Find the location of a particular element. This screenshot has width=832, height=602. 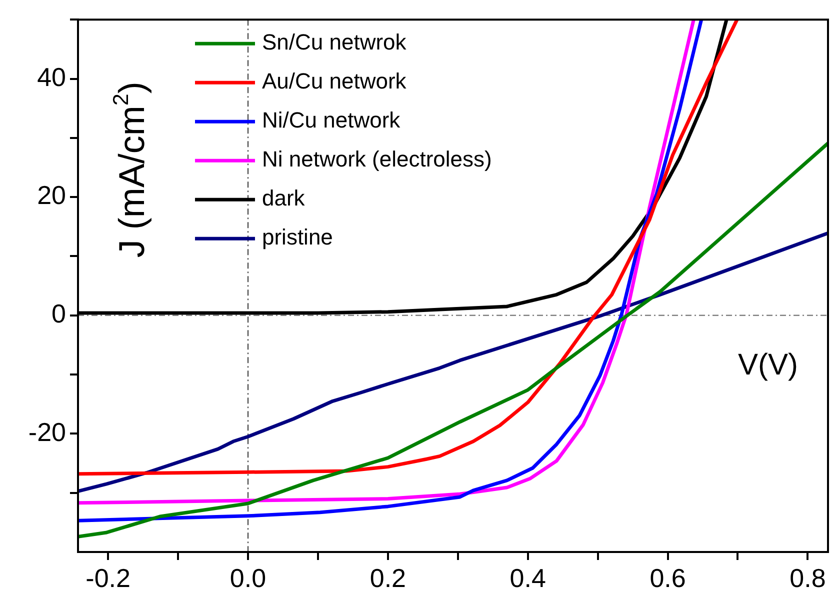

legend-label: Ni/Cu network is located at coordinates (332, 120).